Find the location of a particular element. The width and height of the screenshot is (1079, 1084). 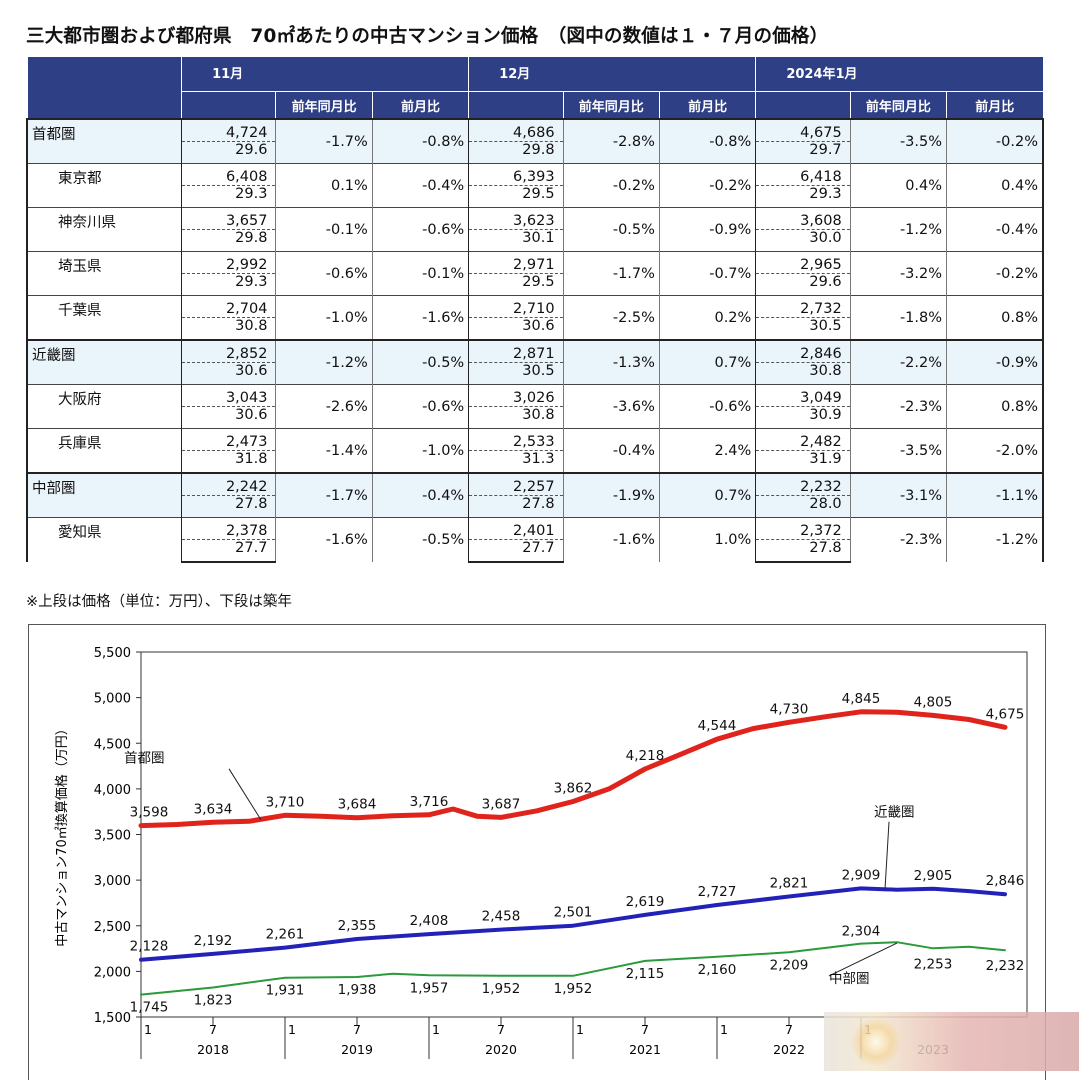

data-label: 2,253 is located at coordinates (933, 964).